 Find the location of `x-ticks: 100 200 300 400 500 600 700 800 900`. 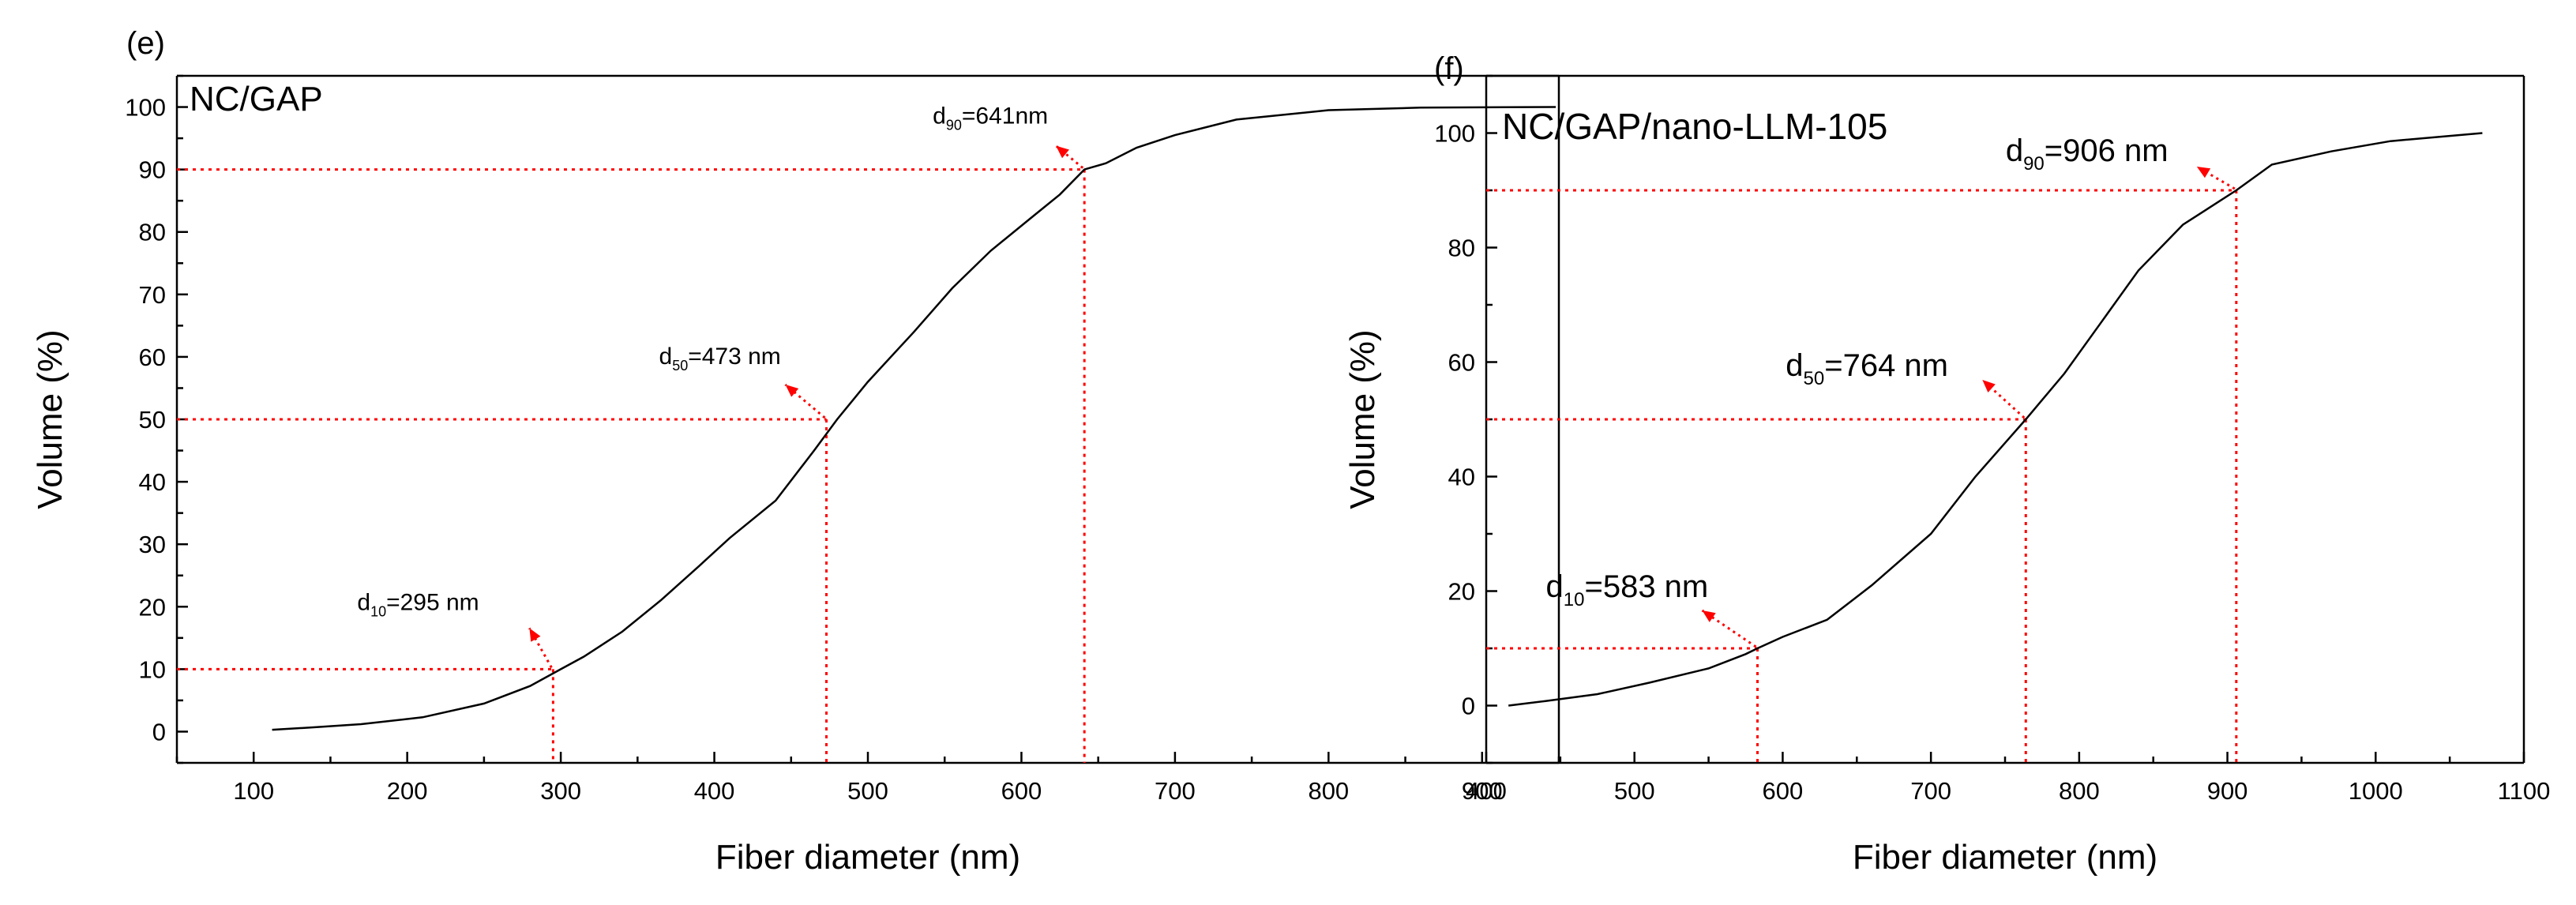

x-ticks: 100 200 300 400 500 600 700 800 900 is located at coordinates (867, 778).